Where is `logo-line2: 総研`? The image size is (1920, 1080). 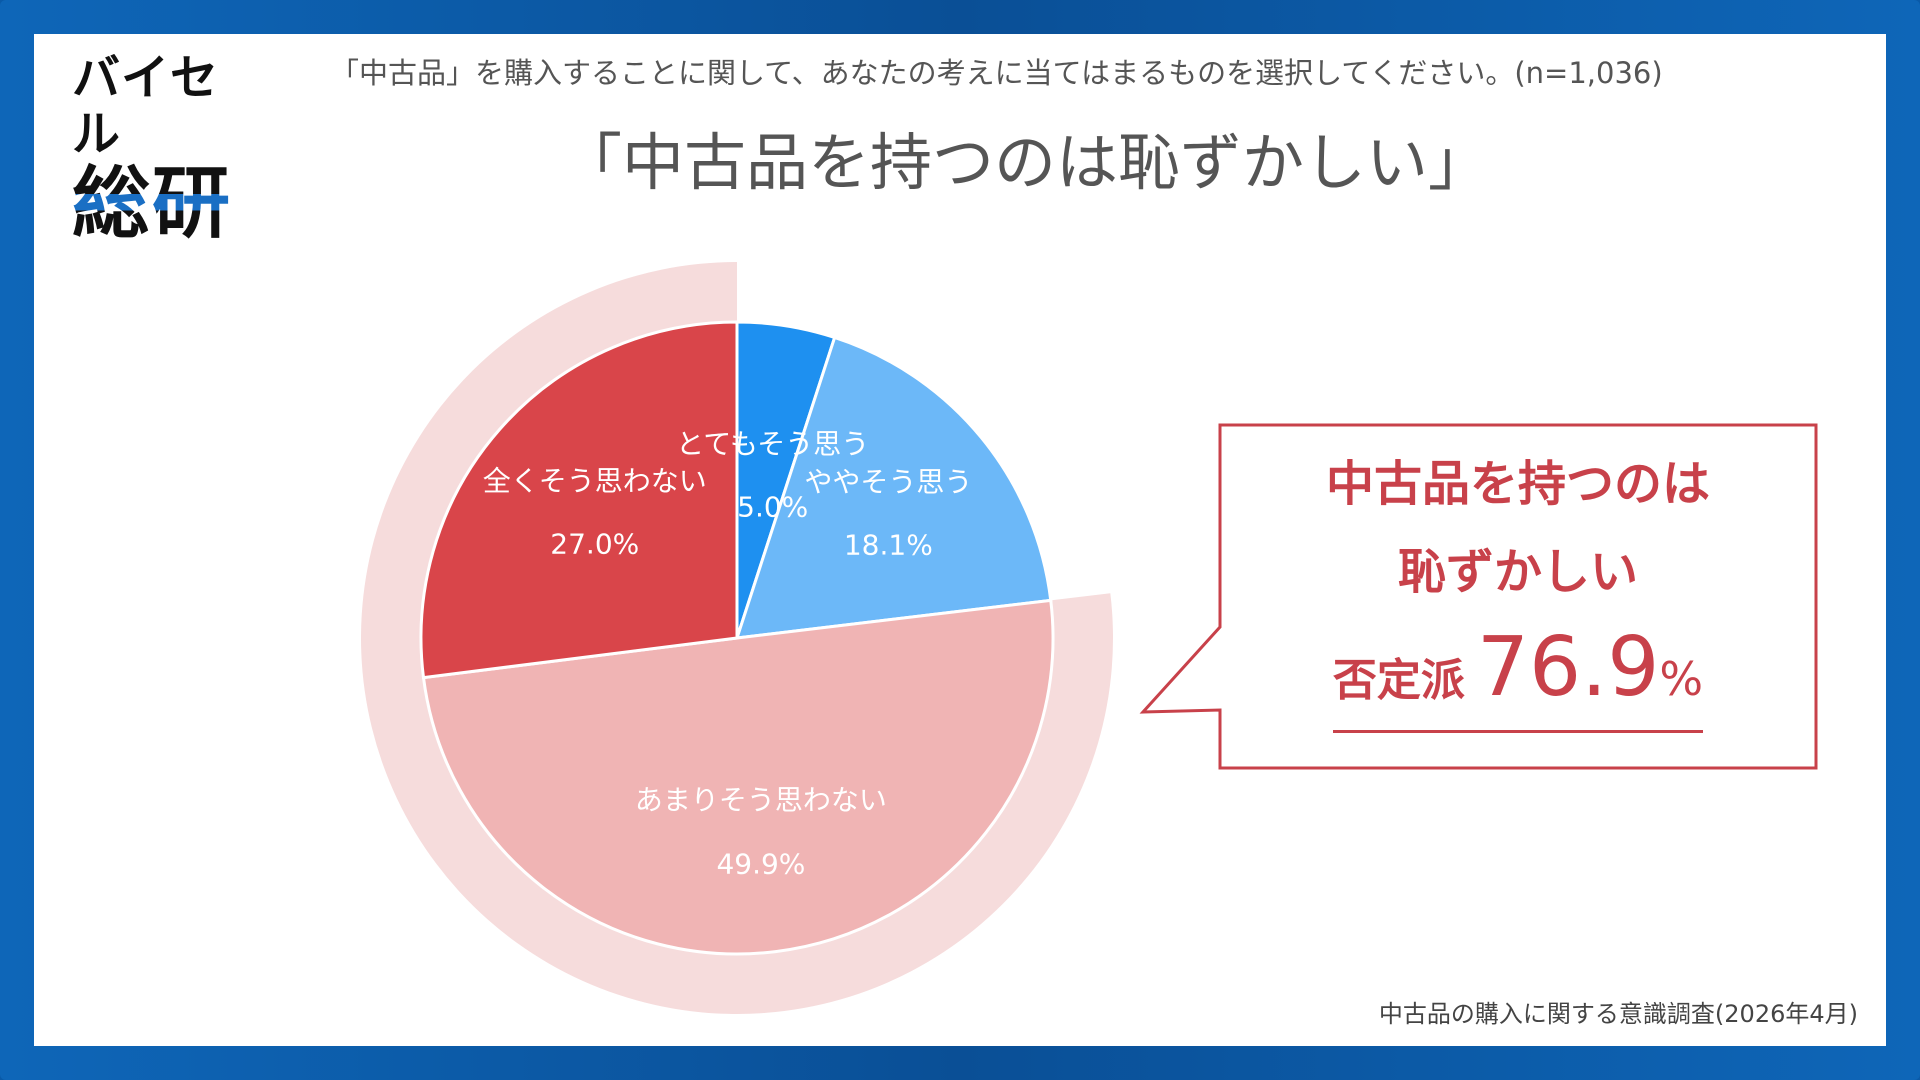
logo-line2: 総研 is located at coordinates (167, 204).